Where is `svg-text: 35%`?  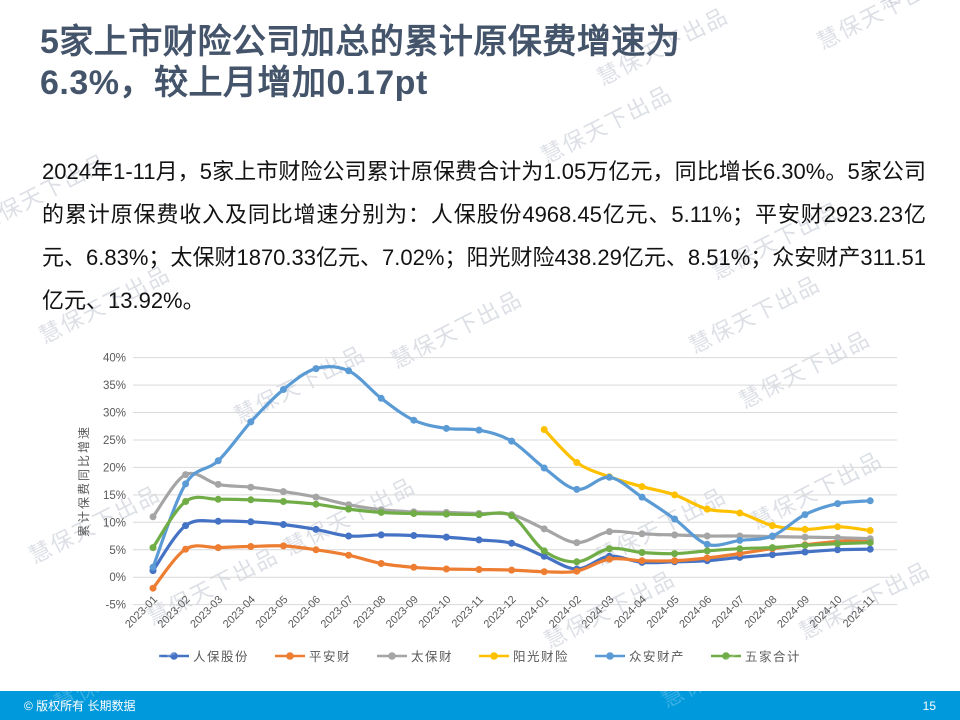 svg-text: 35% is located at coordinates (114, 386).